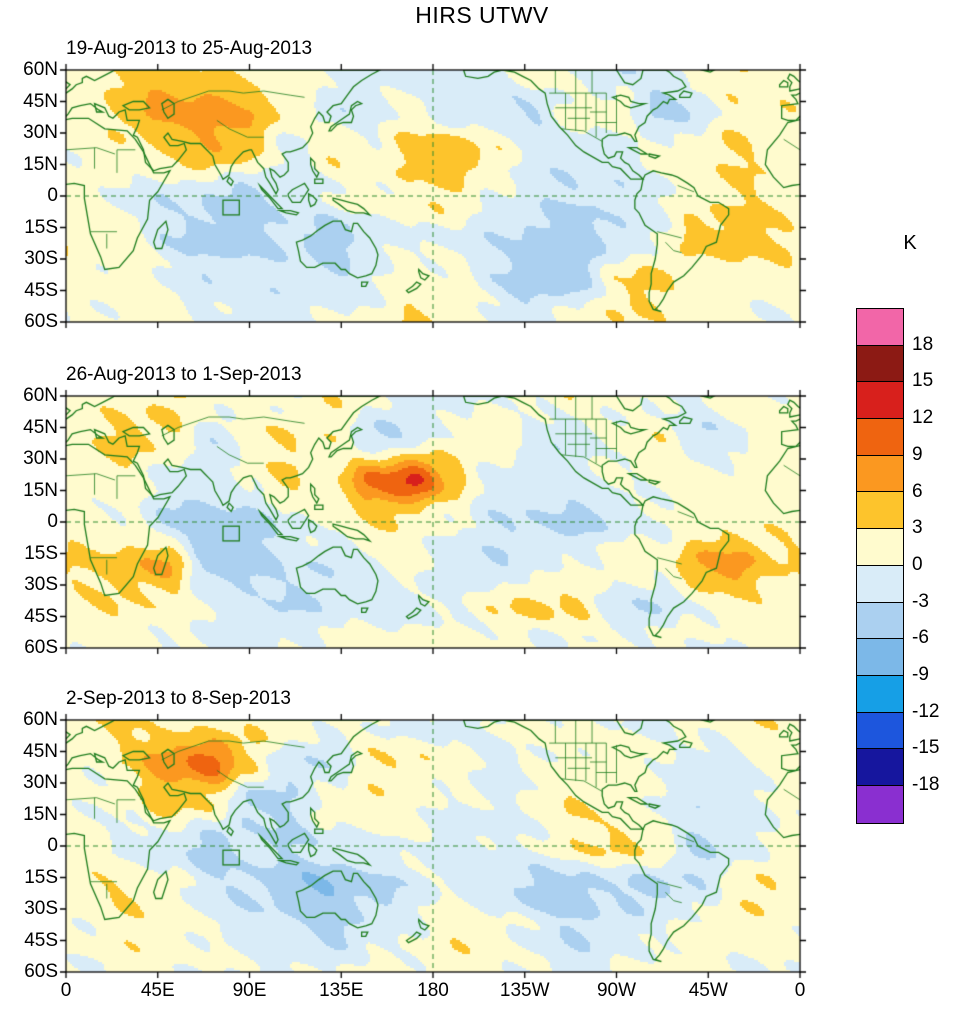 The width and height of the screenshot is (964, 1013). I want to click on colorbar-tick-label: 0, so click(917, 564).